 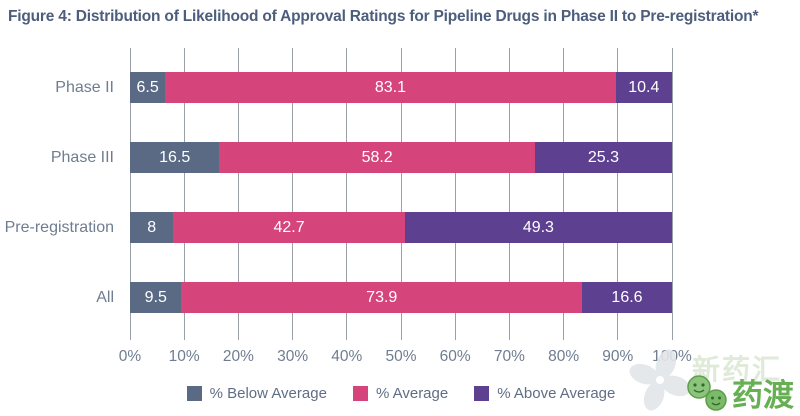 I want to click on bar-row: 16.5 58.2 25.3, so click(x=401, y=157).